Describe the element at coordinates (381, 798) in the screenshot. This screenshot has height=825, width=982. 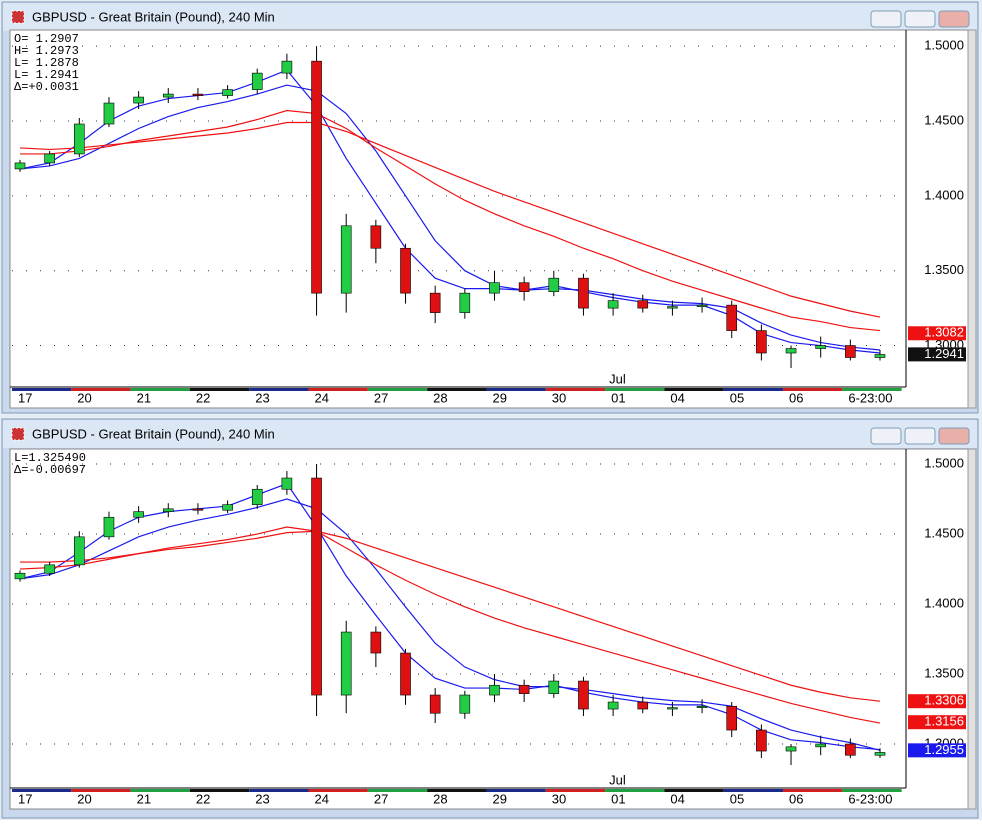
I see `x-tick-label: 27` at that location.